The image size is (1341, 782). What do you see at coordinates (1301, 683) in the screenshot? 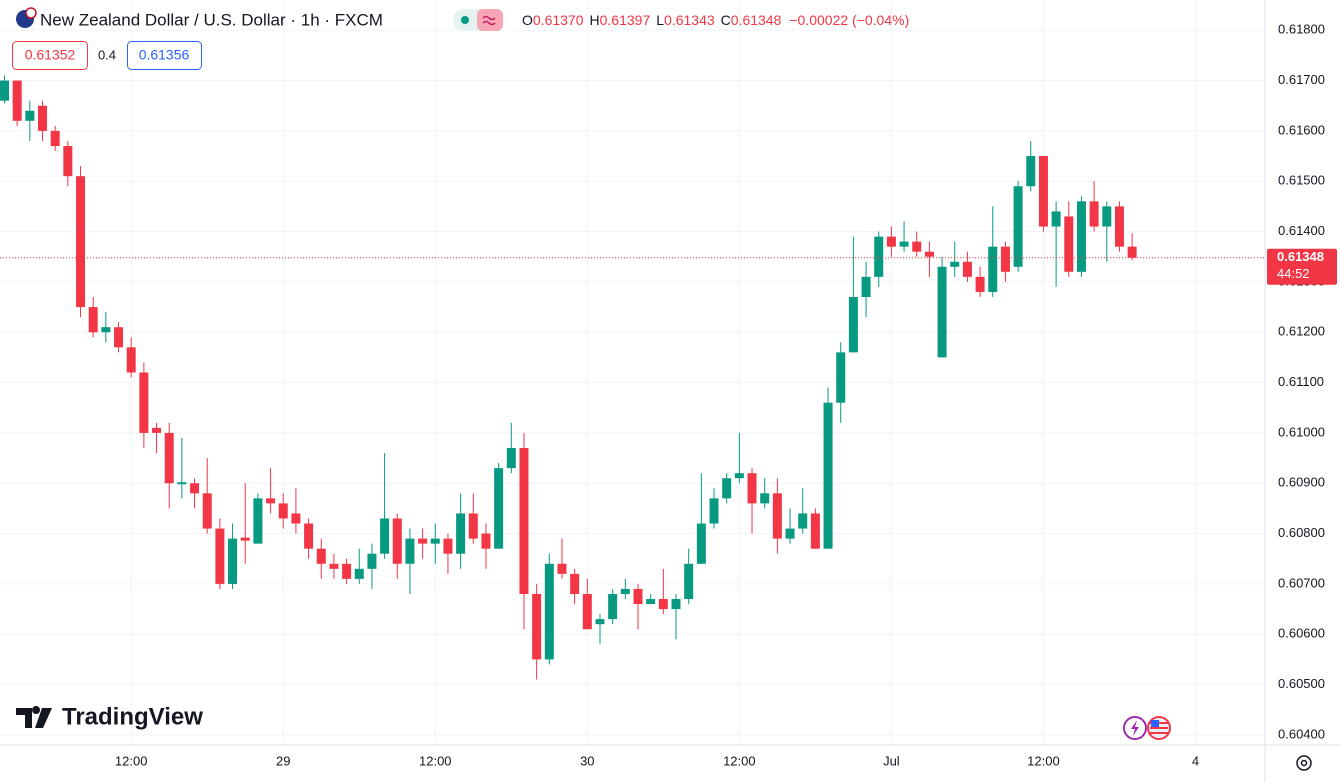
I see `y-tick-label: 0.60500` at bounding box center [1301, 683].